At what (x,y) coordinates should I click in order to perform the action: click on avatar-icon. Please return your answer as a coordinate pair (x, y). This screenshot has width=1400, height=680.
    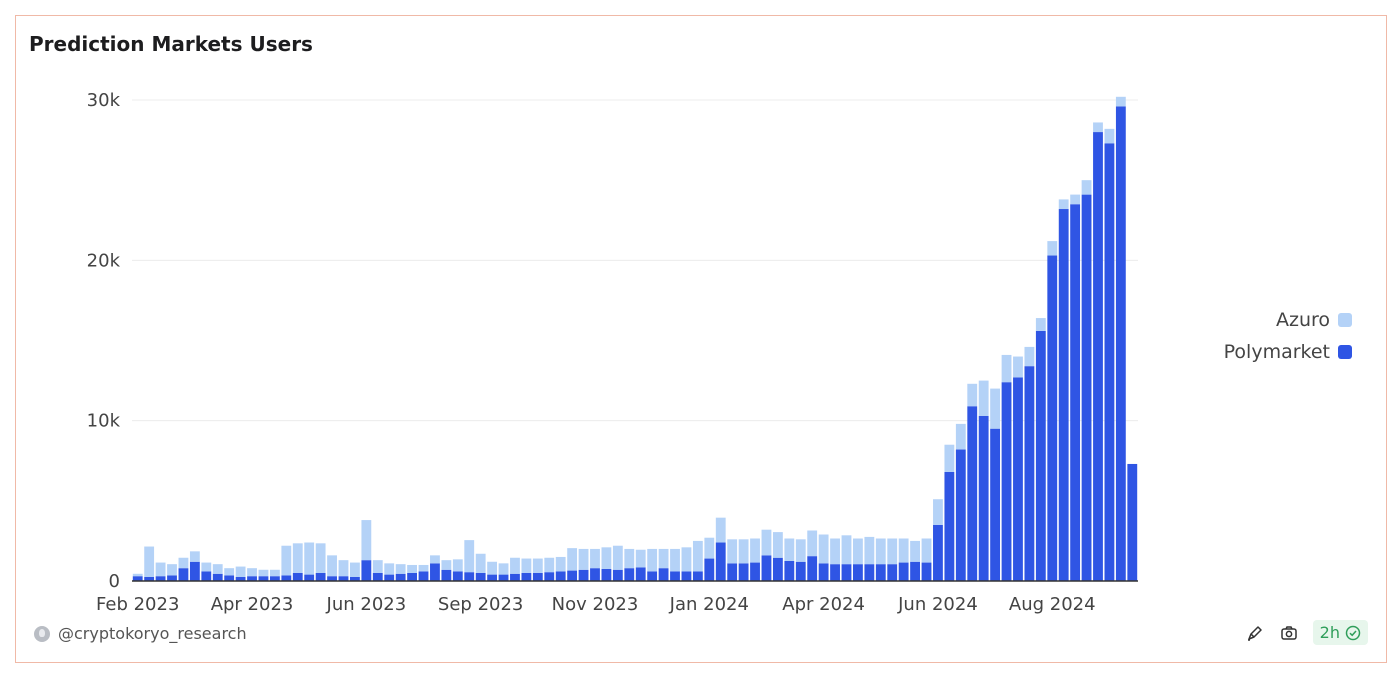
    Looking at the image, I should click on (42, 633).